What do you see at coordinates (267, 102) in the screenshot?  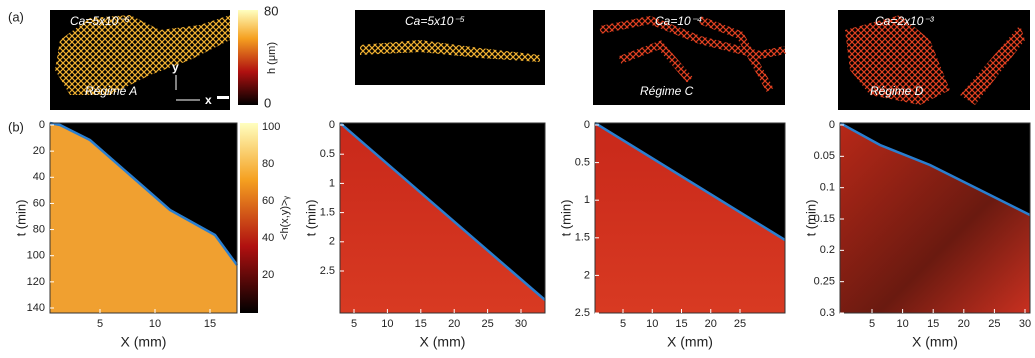 I see `colorbar-min: 0` at bounding box center [267, 102].